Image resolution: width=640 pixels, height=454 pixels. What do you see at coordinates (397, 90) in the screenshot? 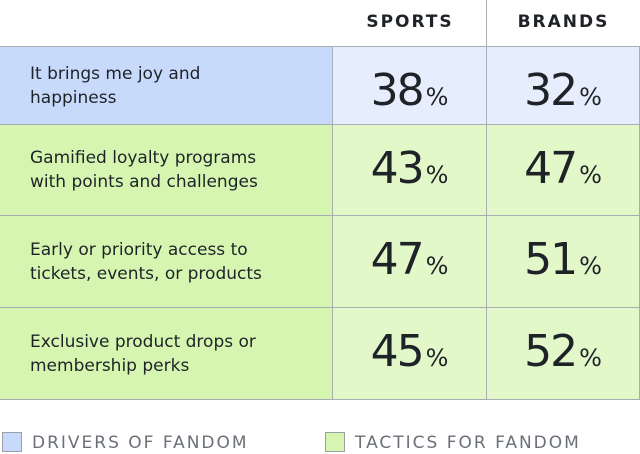
I see `value: 38` at bounding box center [397, 90].